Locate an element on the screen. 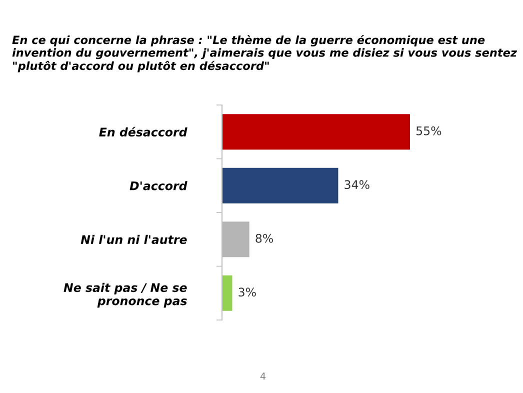  data-label: 34% is located at coordinates (357, 185).